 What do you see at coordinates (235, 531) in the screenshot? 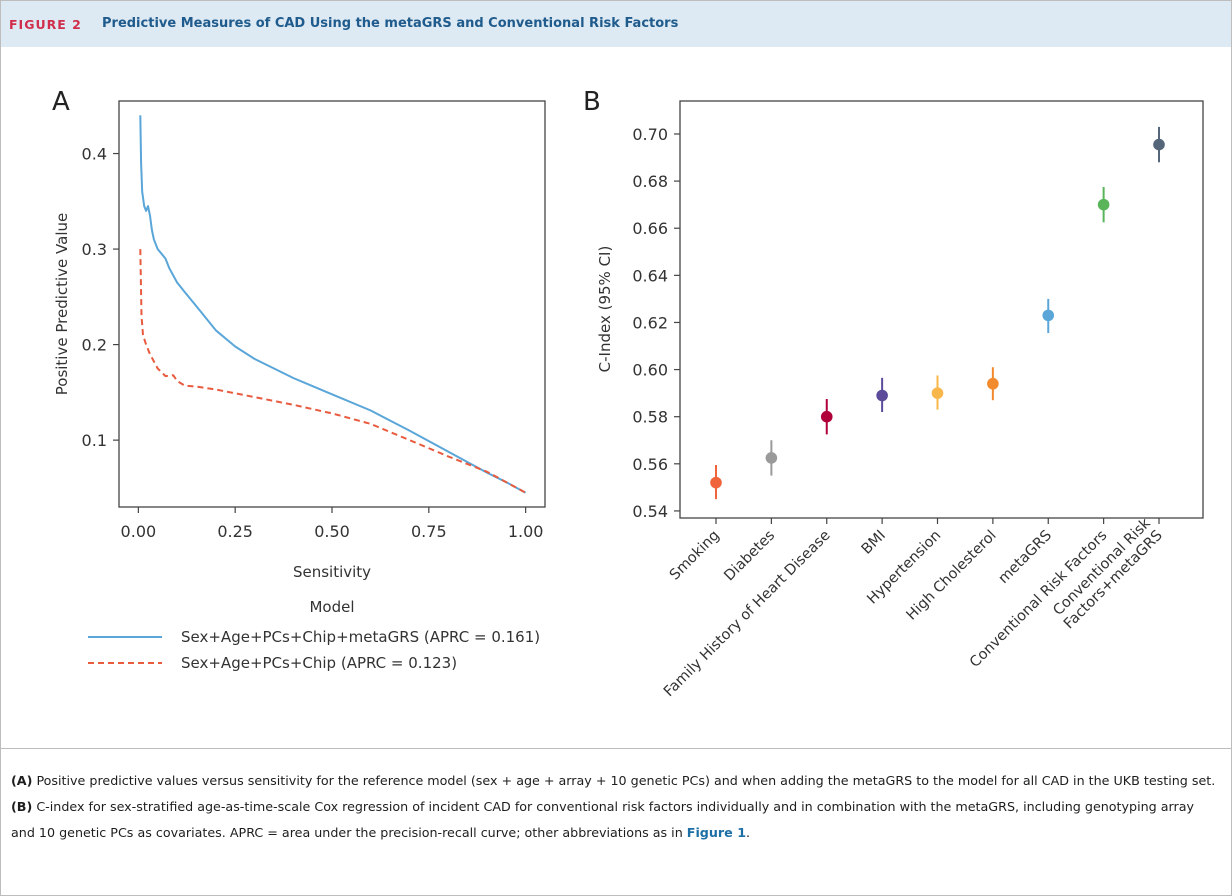
I see `x-tick-label: 0.25` at bounding box center [235, 531].